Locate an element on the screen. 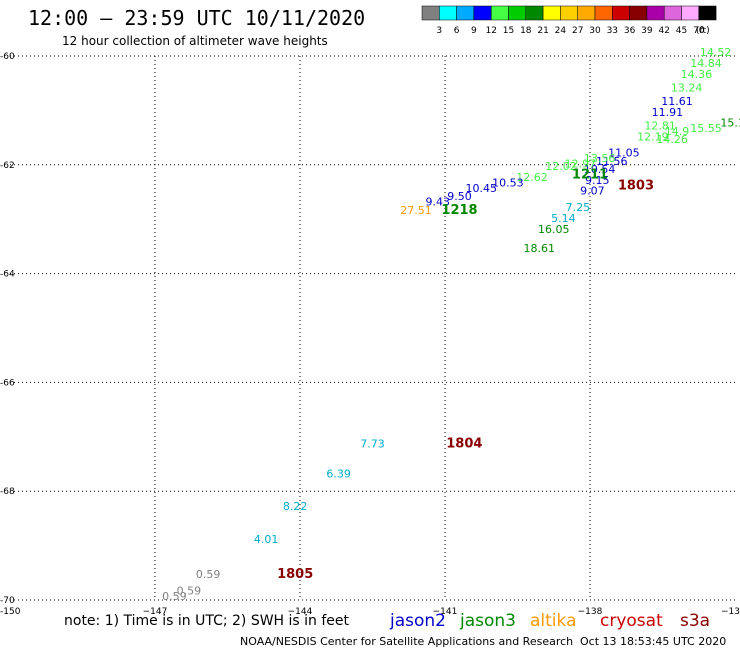 Image resolution: width=740 pixels, height=650 pixels. colorbar-label: 45 is located at coordinates (681, 31).